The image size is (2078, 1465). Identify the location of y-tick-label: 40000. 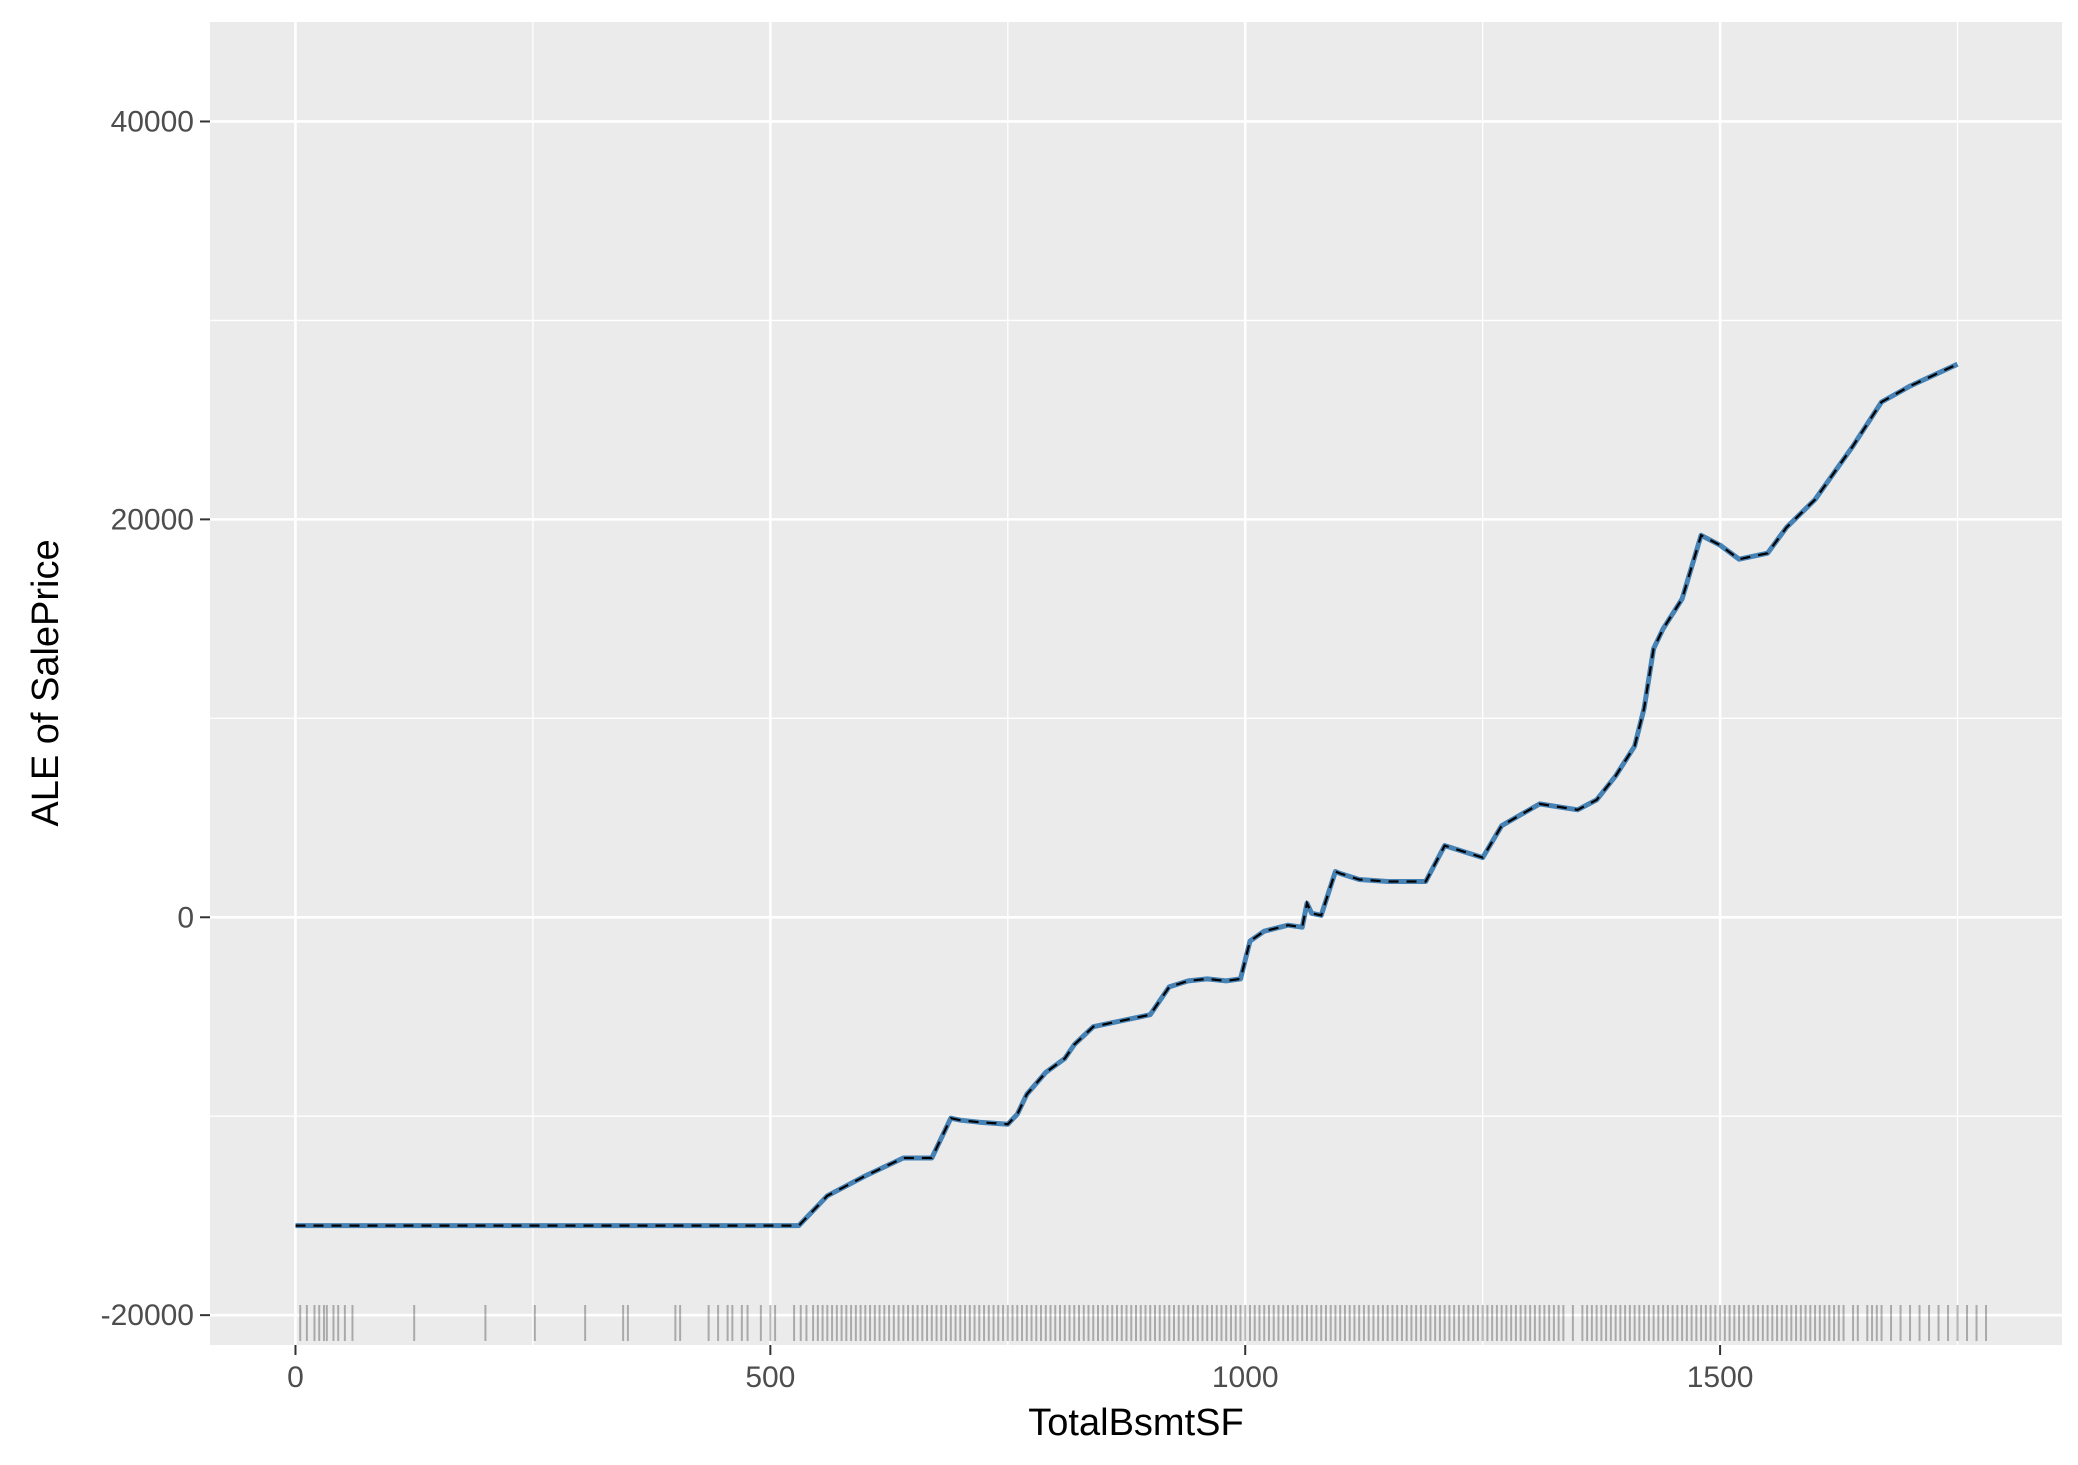
(152, 121).